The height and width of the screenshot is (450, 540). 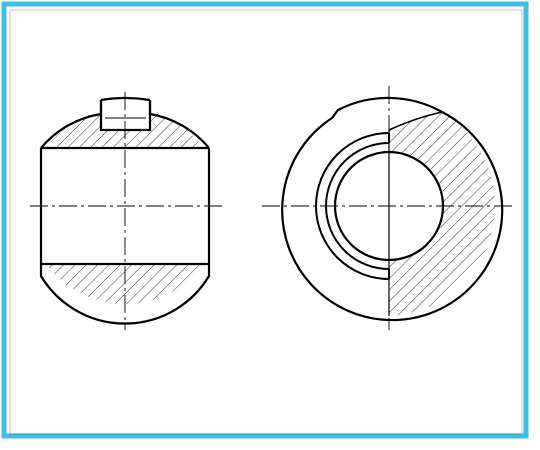 I want to click on top-notch, so click(x=387, y=107).